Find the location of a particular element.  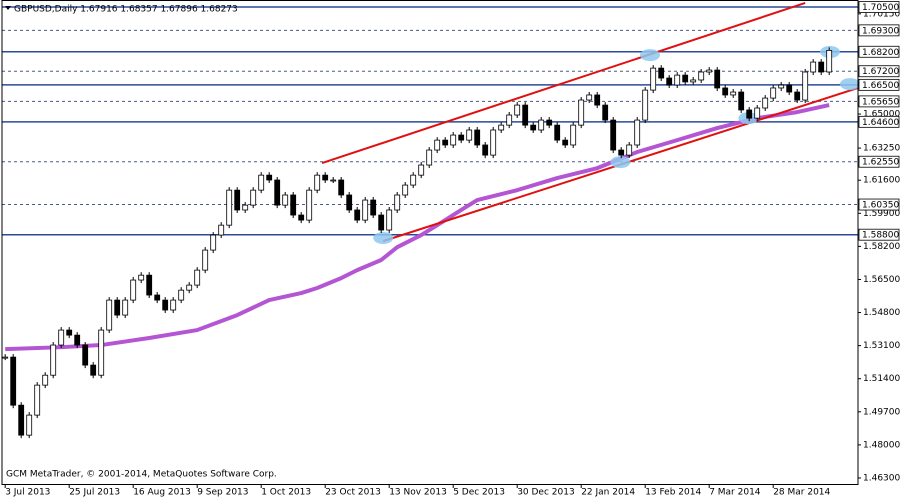

y-tick-label: 1.51400 is located at coordinates (881, 379).